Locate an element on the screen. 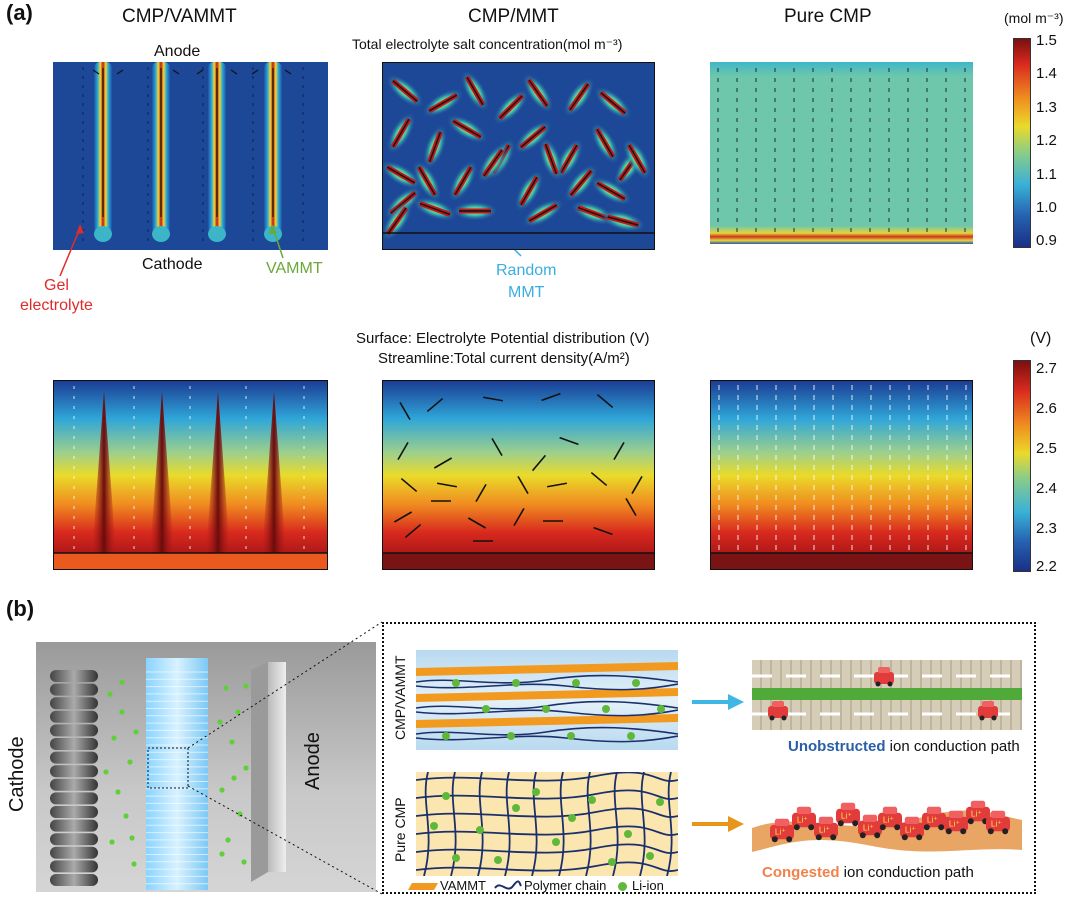  legend-vammt-swatch is located at coordinates (423, 886).